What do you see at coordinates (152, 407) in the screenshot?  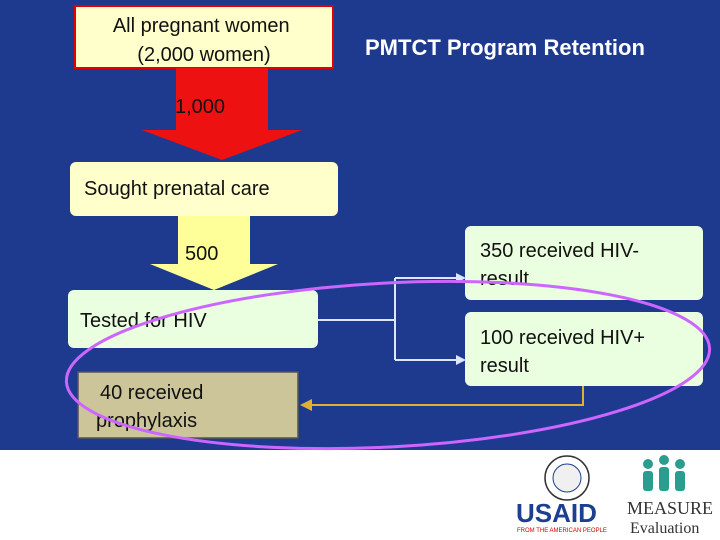 I see `node-text: 40 received prophylaxis` at bounding box center [152, 407].